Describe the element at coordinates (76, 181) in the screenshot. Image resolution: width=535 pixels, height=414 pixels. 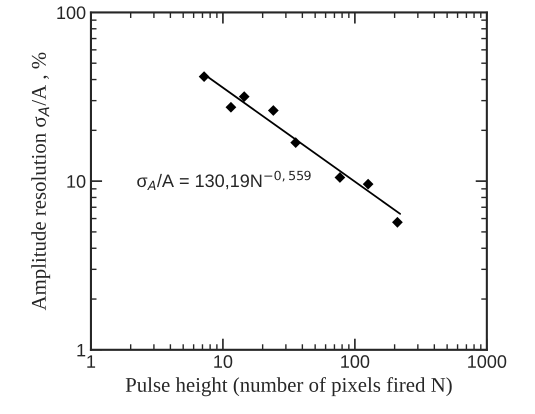
I see `y-tick-label: 10` at that location.